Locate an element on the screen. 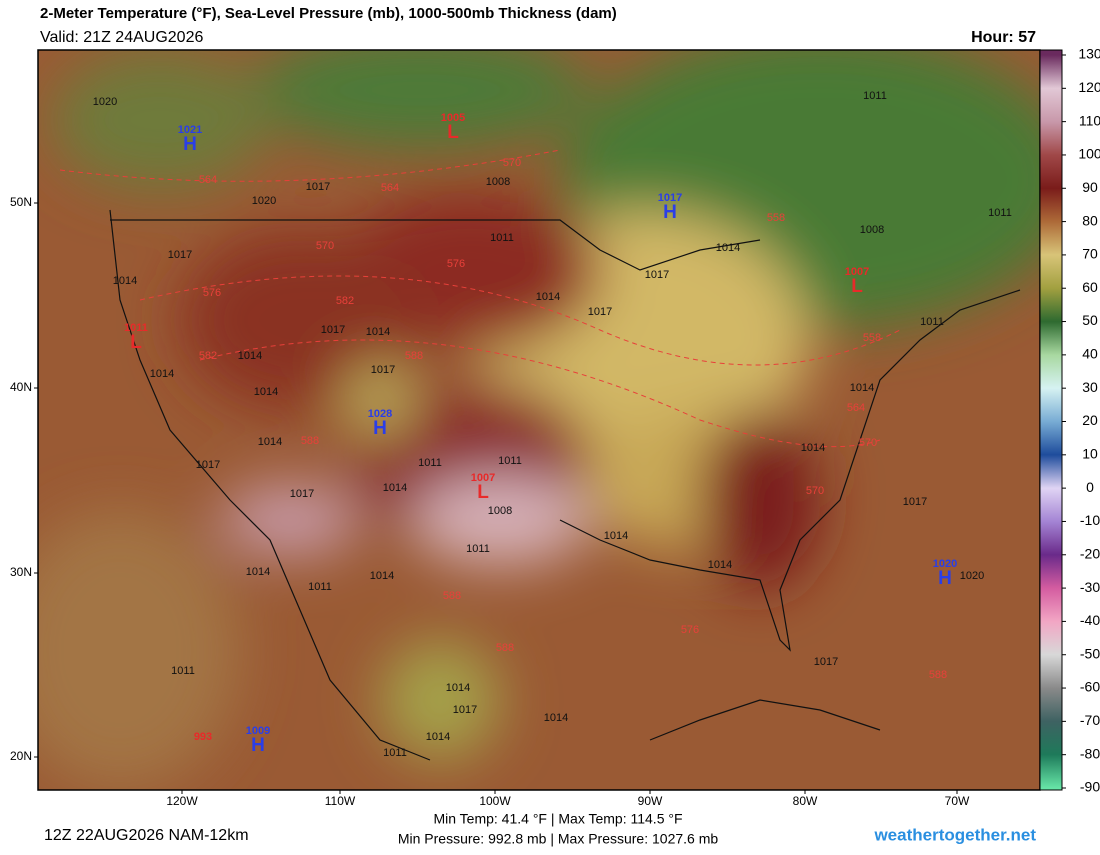 This screenshot has height=855, width=1100. colorbar-label: -90 is located at coordinates (1090, 787).